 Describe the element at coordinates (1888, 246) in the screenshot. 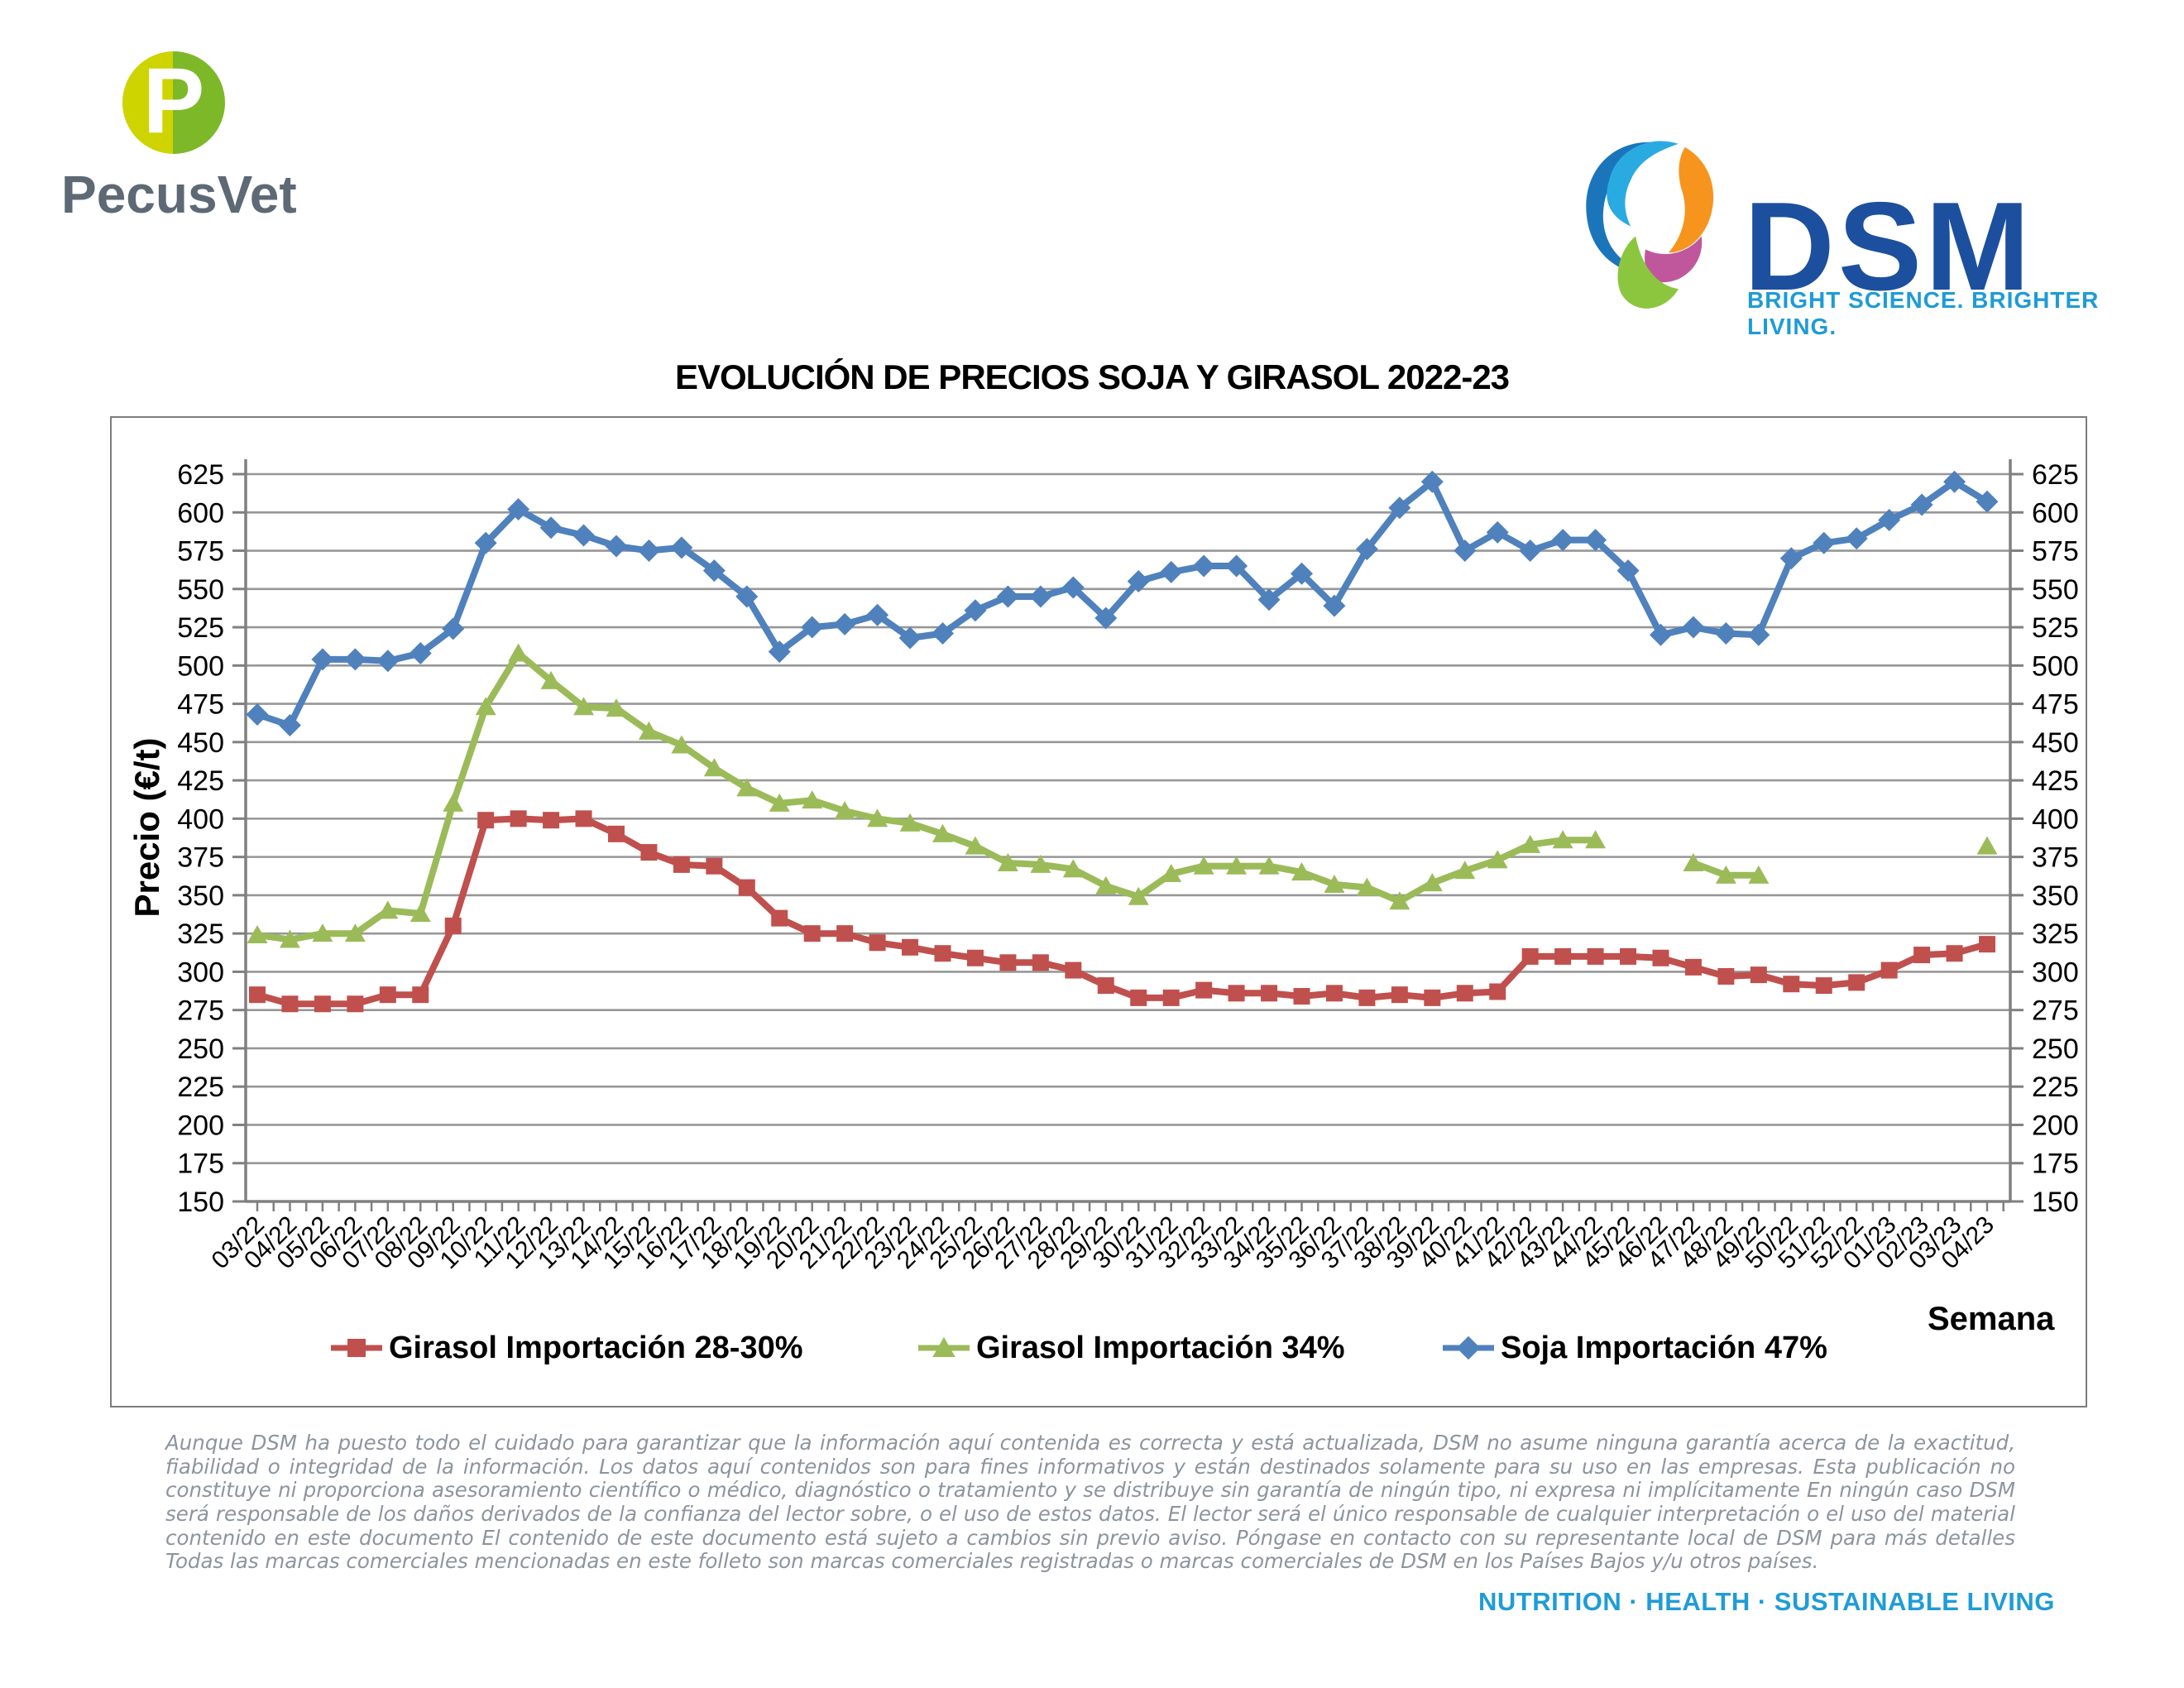

I see `dsm-wordmark: DSM` at that location.